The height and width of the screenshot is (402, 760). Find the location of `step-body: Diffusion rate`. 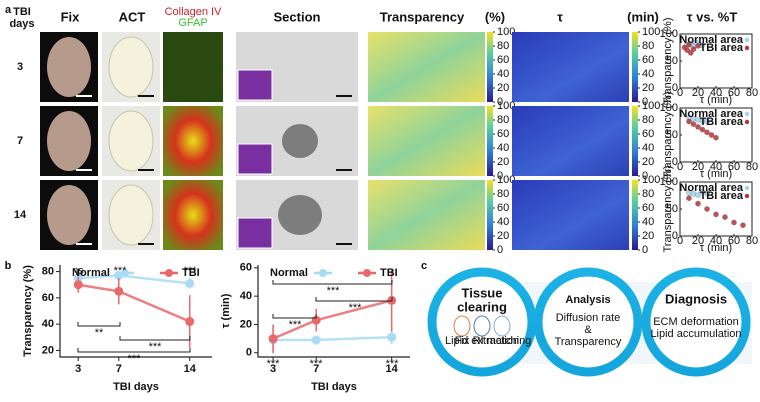

step-body: Diffusion rate is located at coordinates (588, 318).